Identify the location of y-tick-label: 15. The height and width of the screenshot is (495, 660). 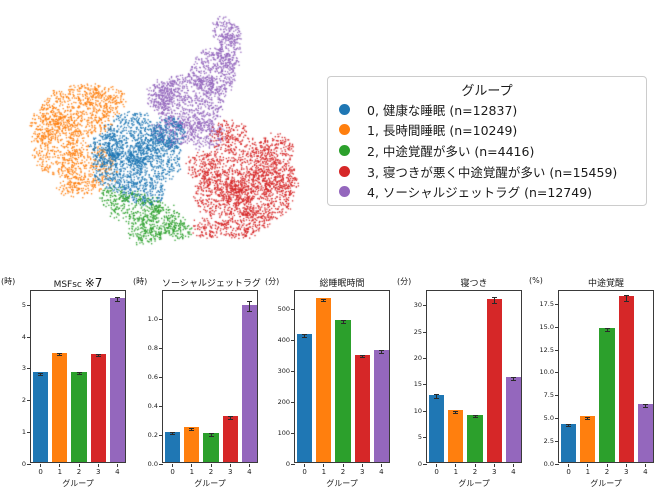
(417, 384).